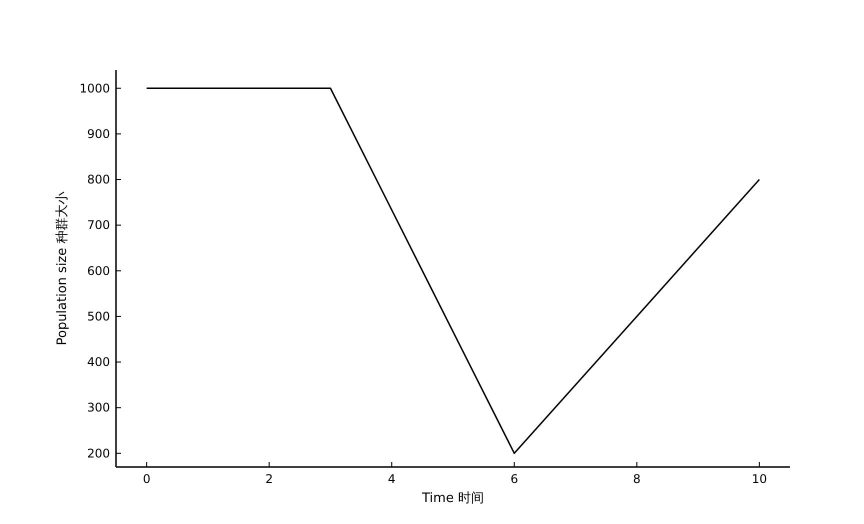  What do you see at coordinates (98, 316) in the screenshot?
I see `y-tick-label: 500` at bounding box center [98, 316].